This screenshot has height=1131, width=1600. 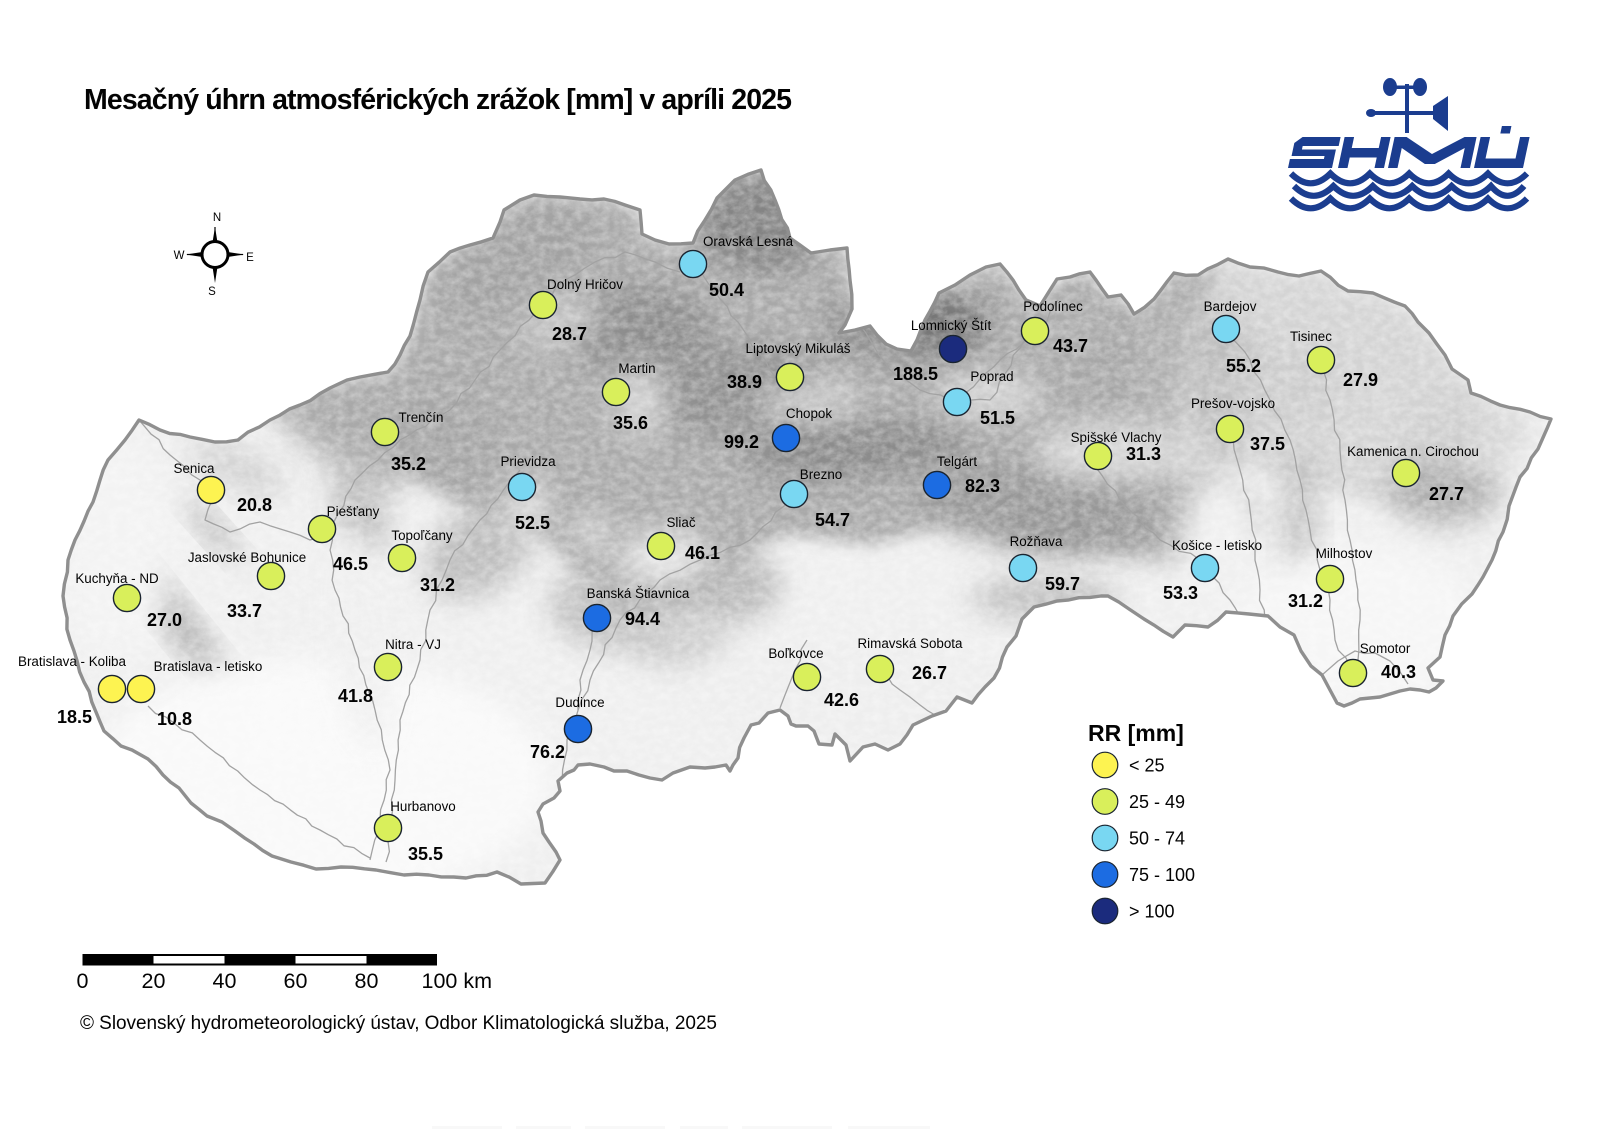 I want to click on svg-text: Prievidza, so click(x=528, y=461).